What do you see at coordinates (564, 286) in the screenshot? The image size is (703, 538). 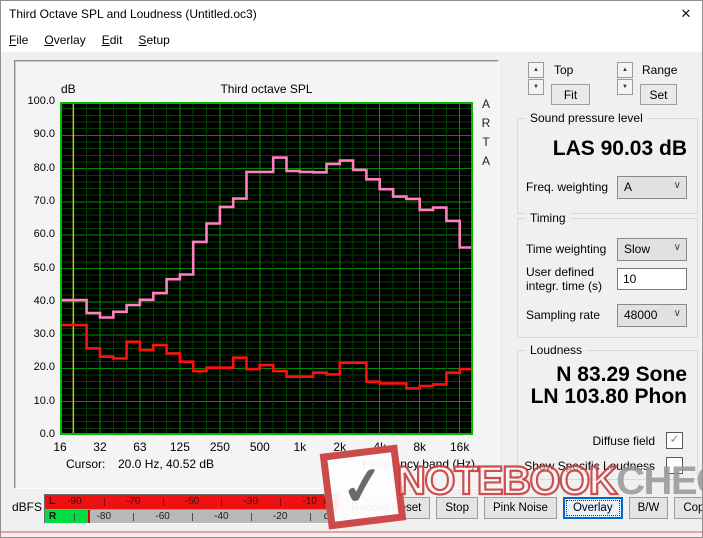 I see `integr-time-label-line2: integr. time (s)` at bounding box center [564, 286].